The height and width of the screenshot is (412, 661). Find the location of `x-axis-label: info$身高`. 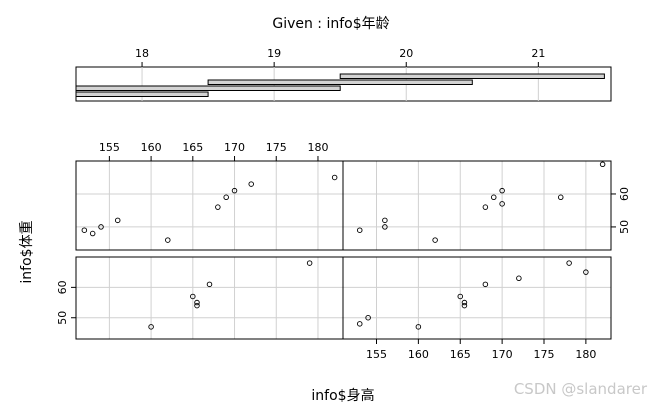

x-axis-label: info$身高 is located at coordinates (342, 395).